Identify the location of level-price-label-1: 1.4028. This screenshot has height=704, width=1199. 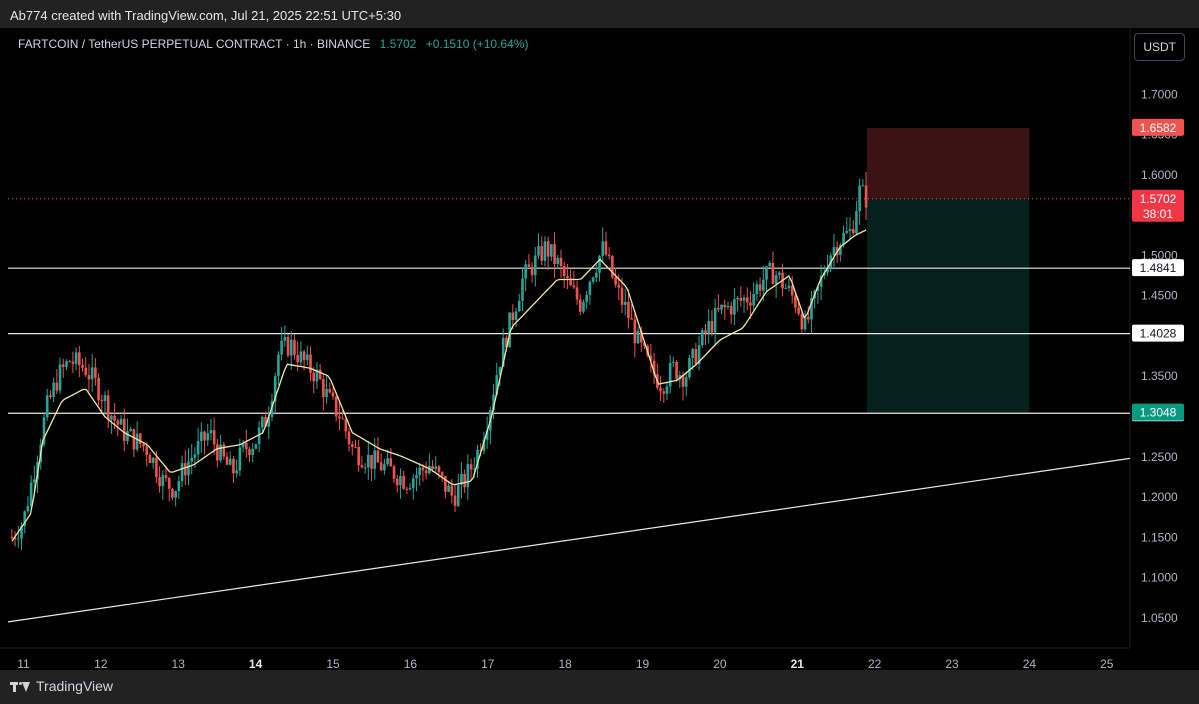
(1158, 334).